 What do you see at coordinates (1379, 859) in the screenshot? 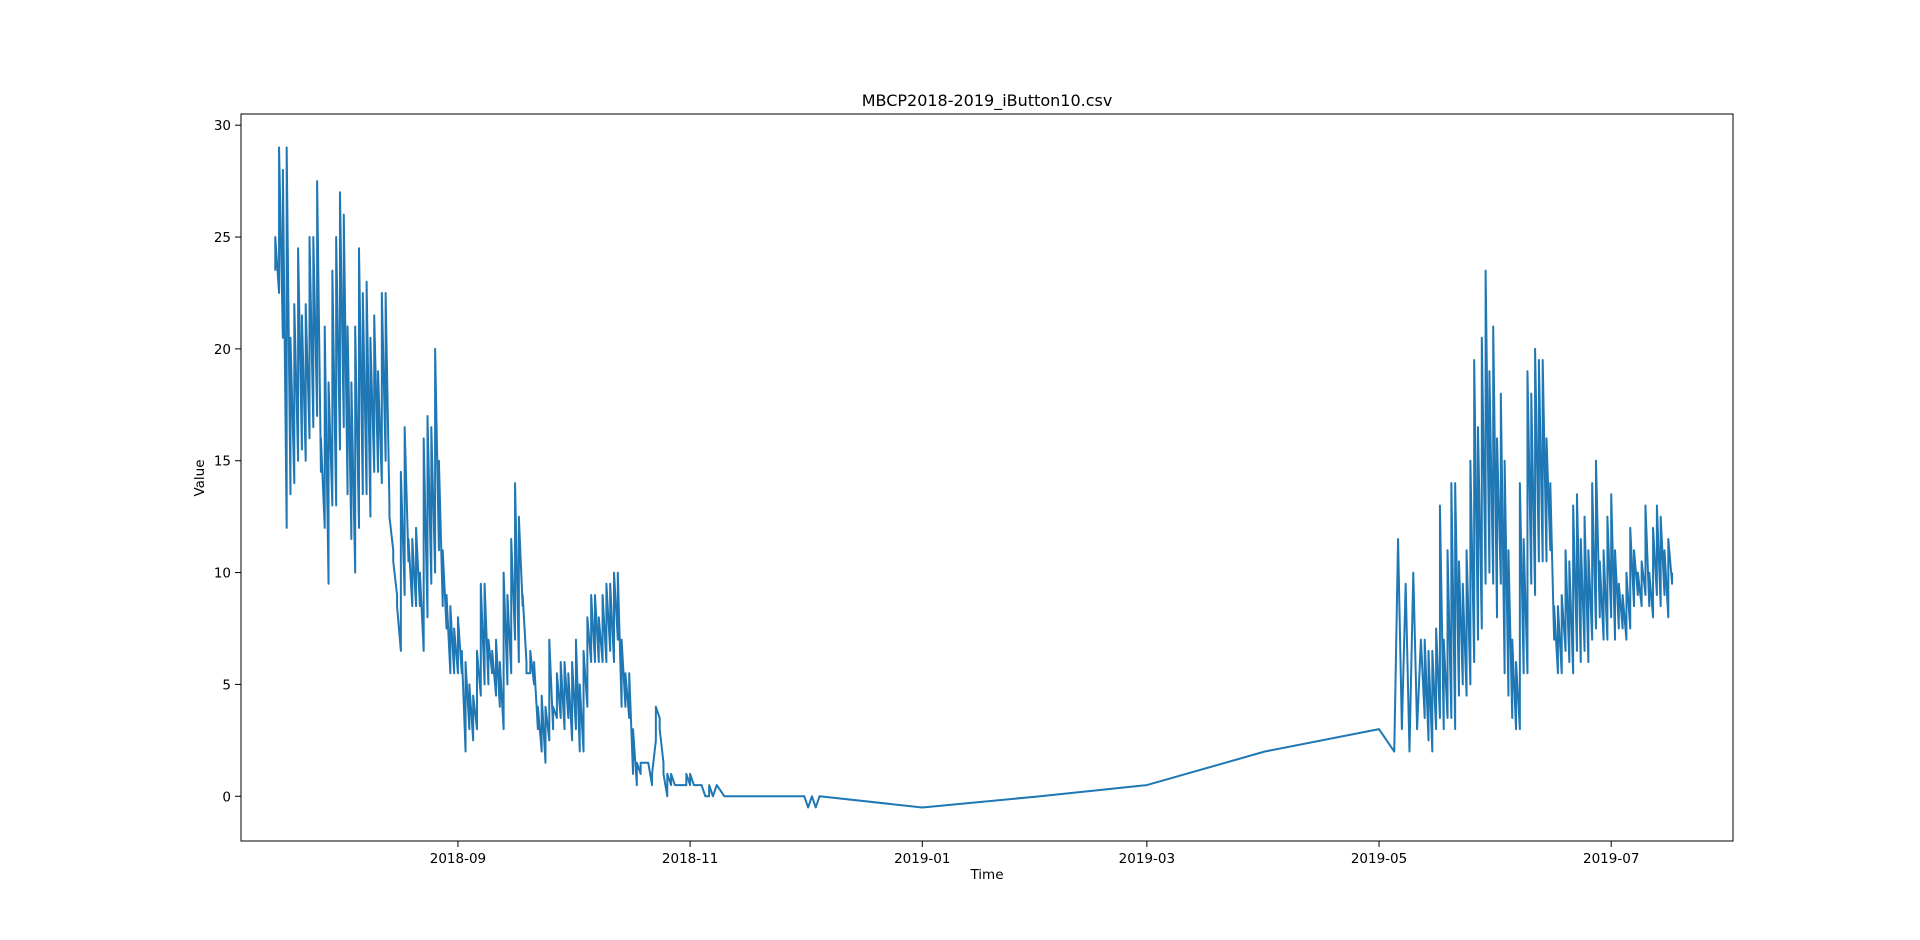
I see `x-tick-label: 2019-05` at bounding box center [1379, 859].